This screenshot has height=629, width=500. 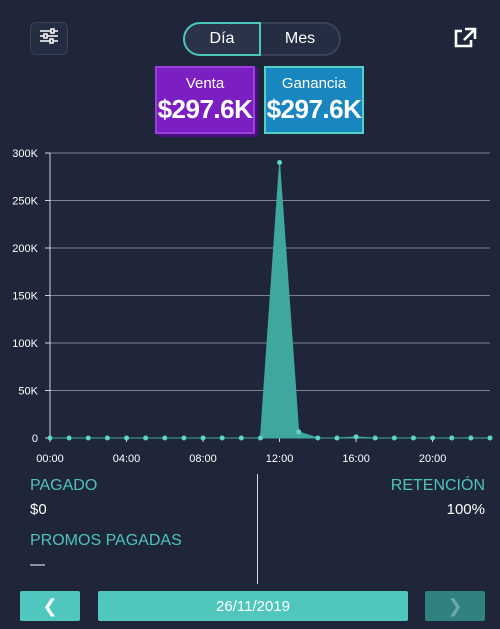 What do you see at coordinates (301, 39) in the screenshot?
I see `month-toggle-option: Mes` at bounding box center [301, 39].